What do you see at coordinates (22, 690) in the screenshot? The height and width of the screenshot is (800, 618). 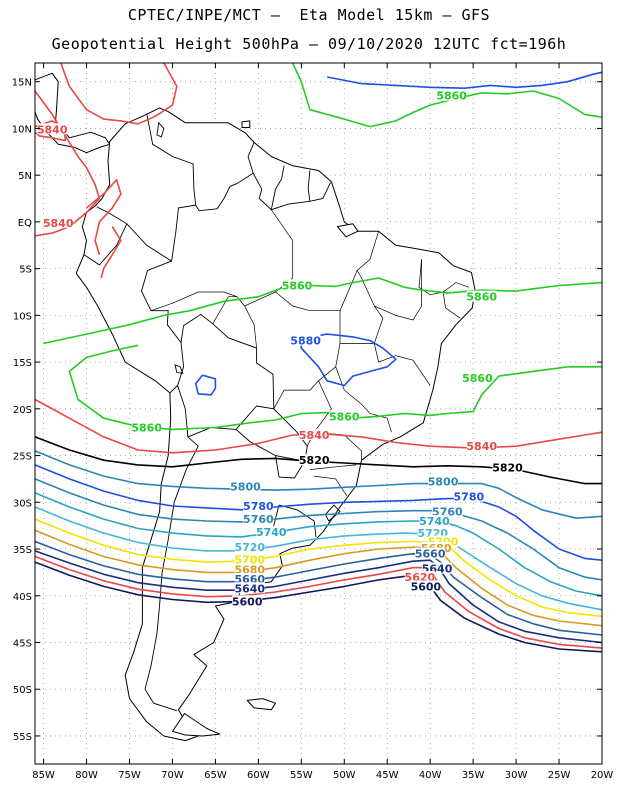 I see `lat-tick-label: 50S` at bounding box center [22, 690].